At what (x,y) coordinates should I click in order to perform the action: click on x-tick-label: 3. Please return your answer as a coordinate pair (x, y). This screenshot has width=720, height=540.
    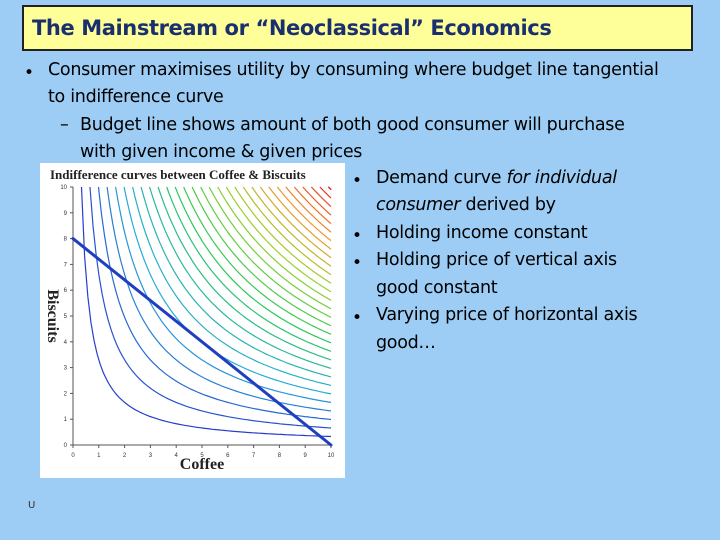
    Looking at the image, I should click on (151, 456).